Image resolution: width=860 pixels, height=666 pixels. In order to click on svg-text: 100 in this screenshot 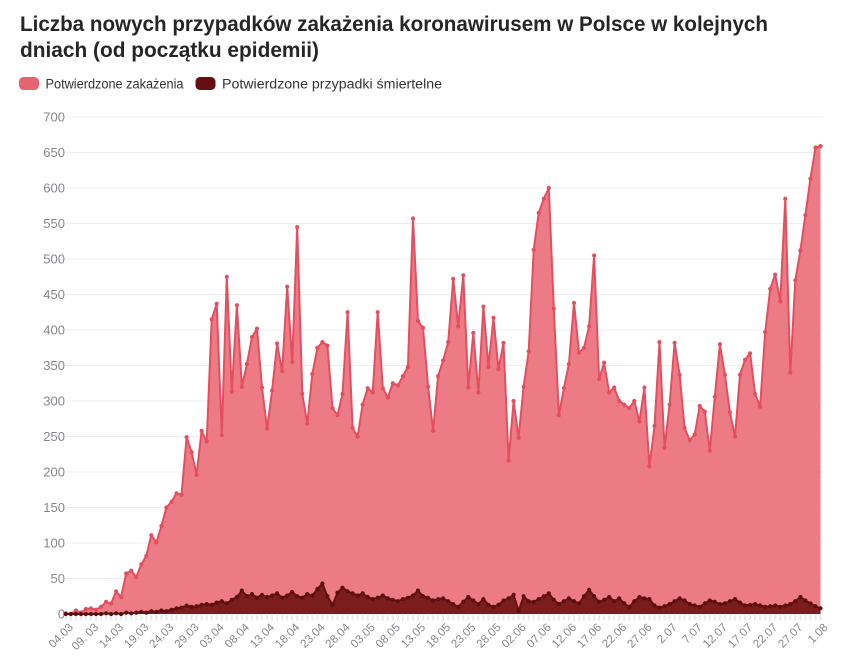, I will do `click(54, 543)`.